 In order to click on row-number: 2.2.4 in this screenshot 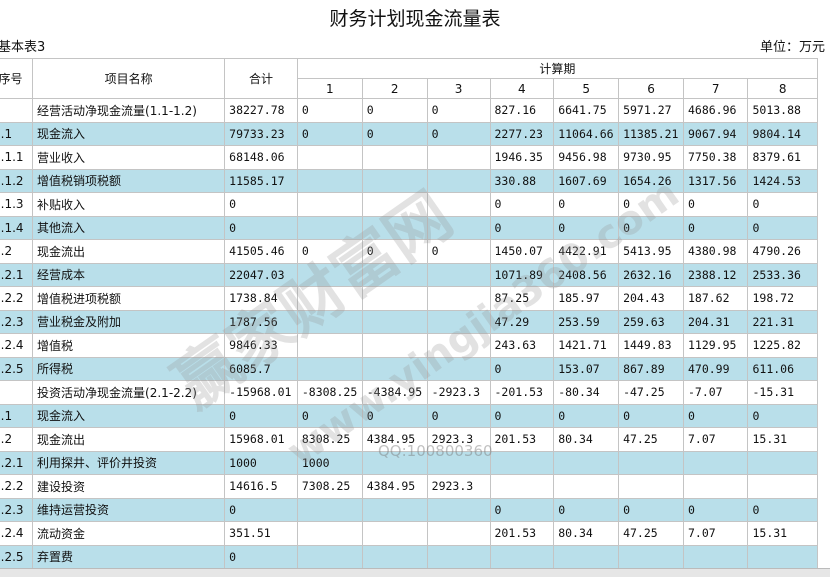, I will do `click(17, 533)`.